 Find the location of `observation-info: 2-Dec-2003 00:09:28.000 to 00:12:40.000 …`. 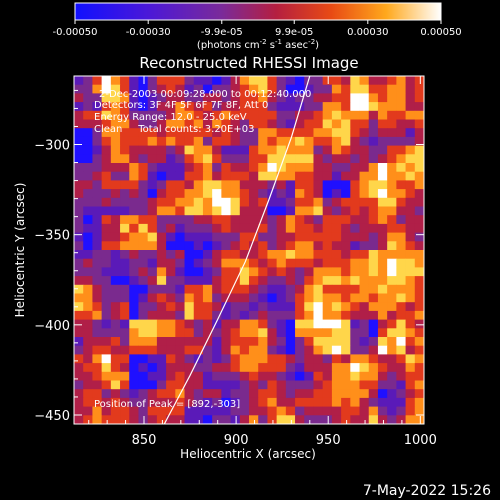

observation-info: 2-Dec-2003 00:09:28.000 to 00:12:40.000 … is located at coordinates (202, 112).